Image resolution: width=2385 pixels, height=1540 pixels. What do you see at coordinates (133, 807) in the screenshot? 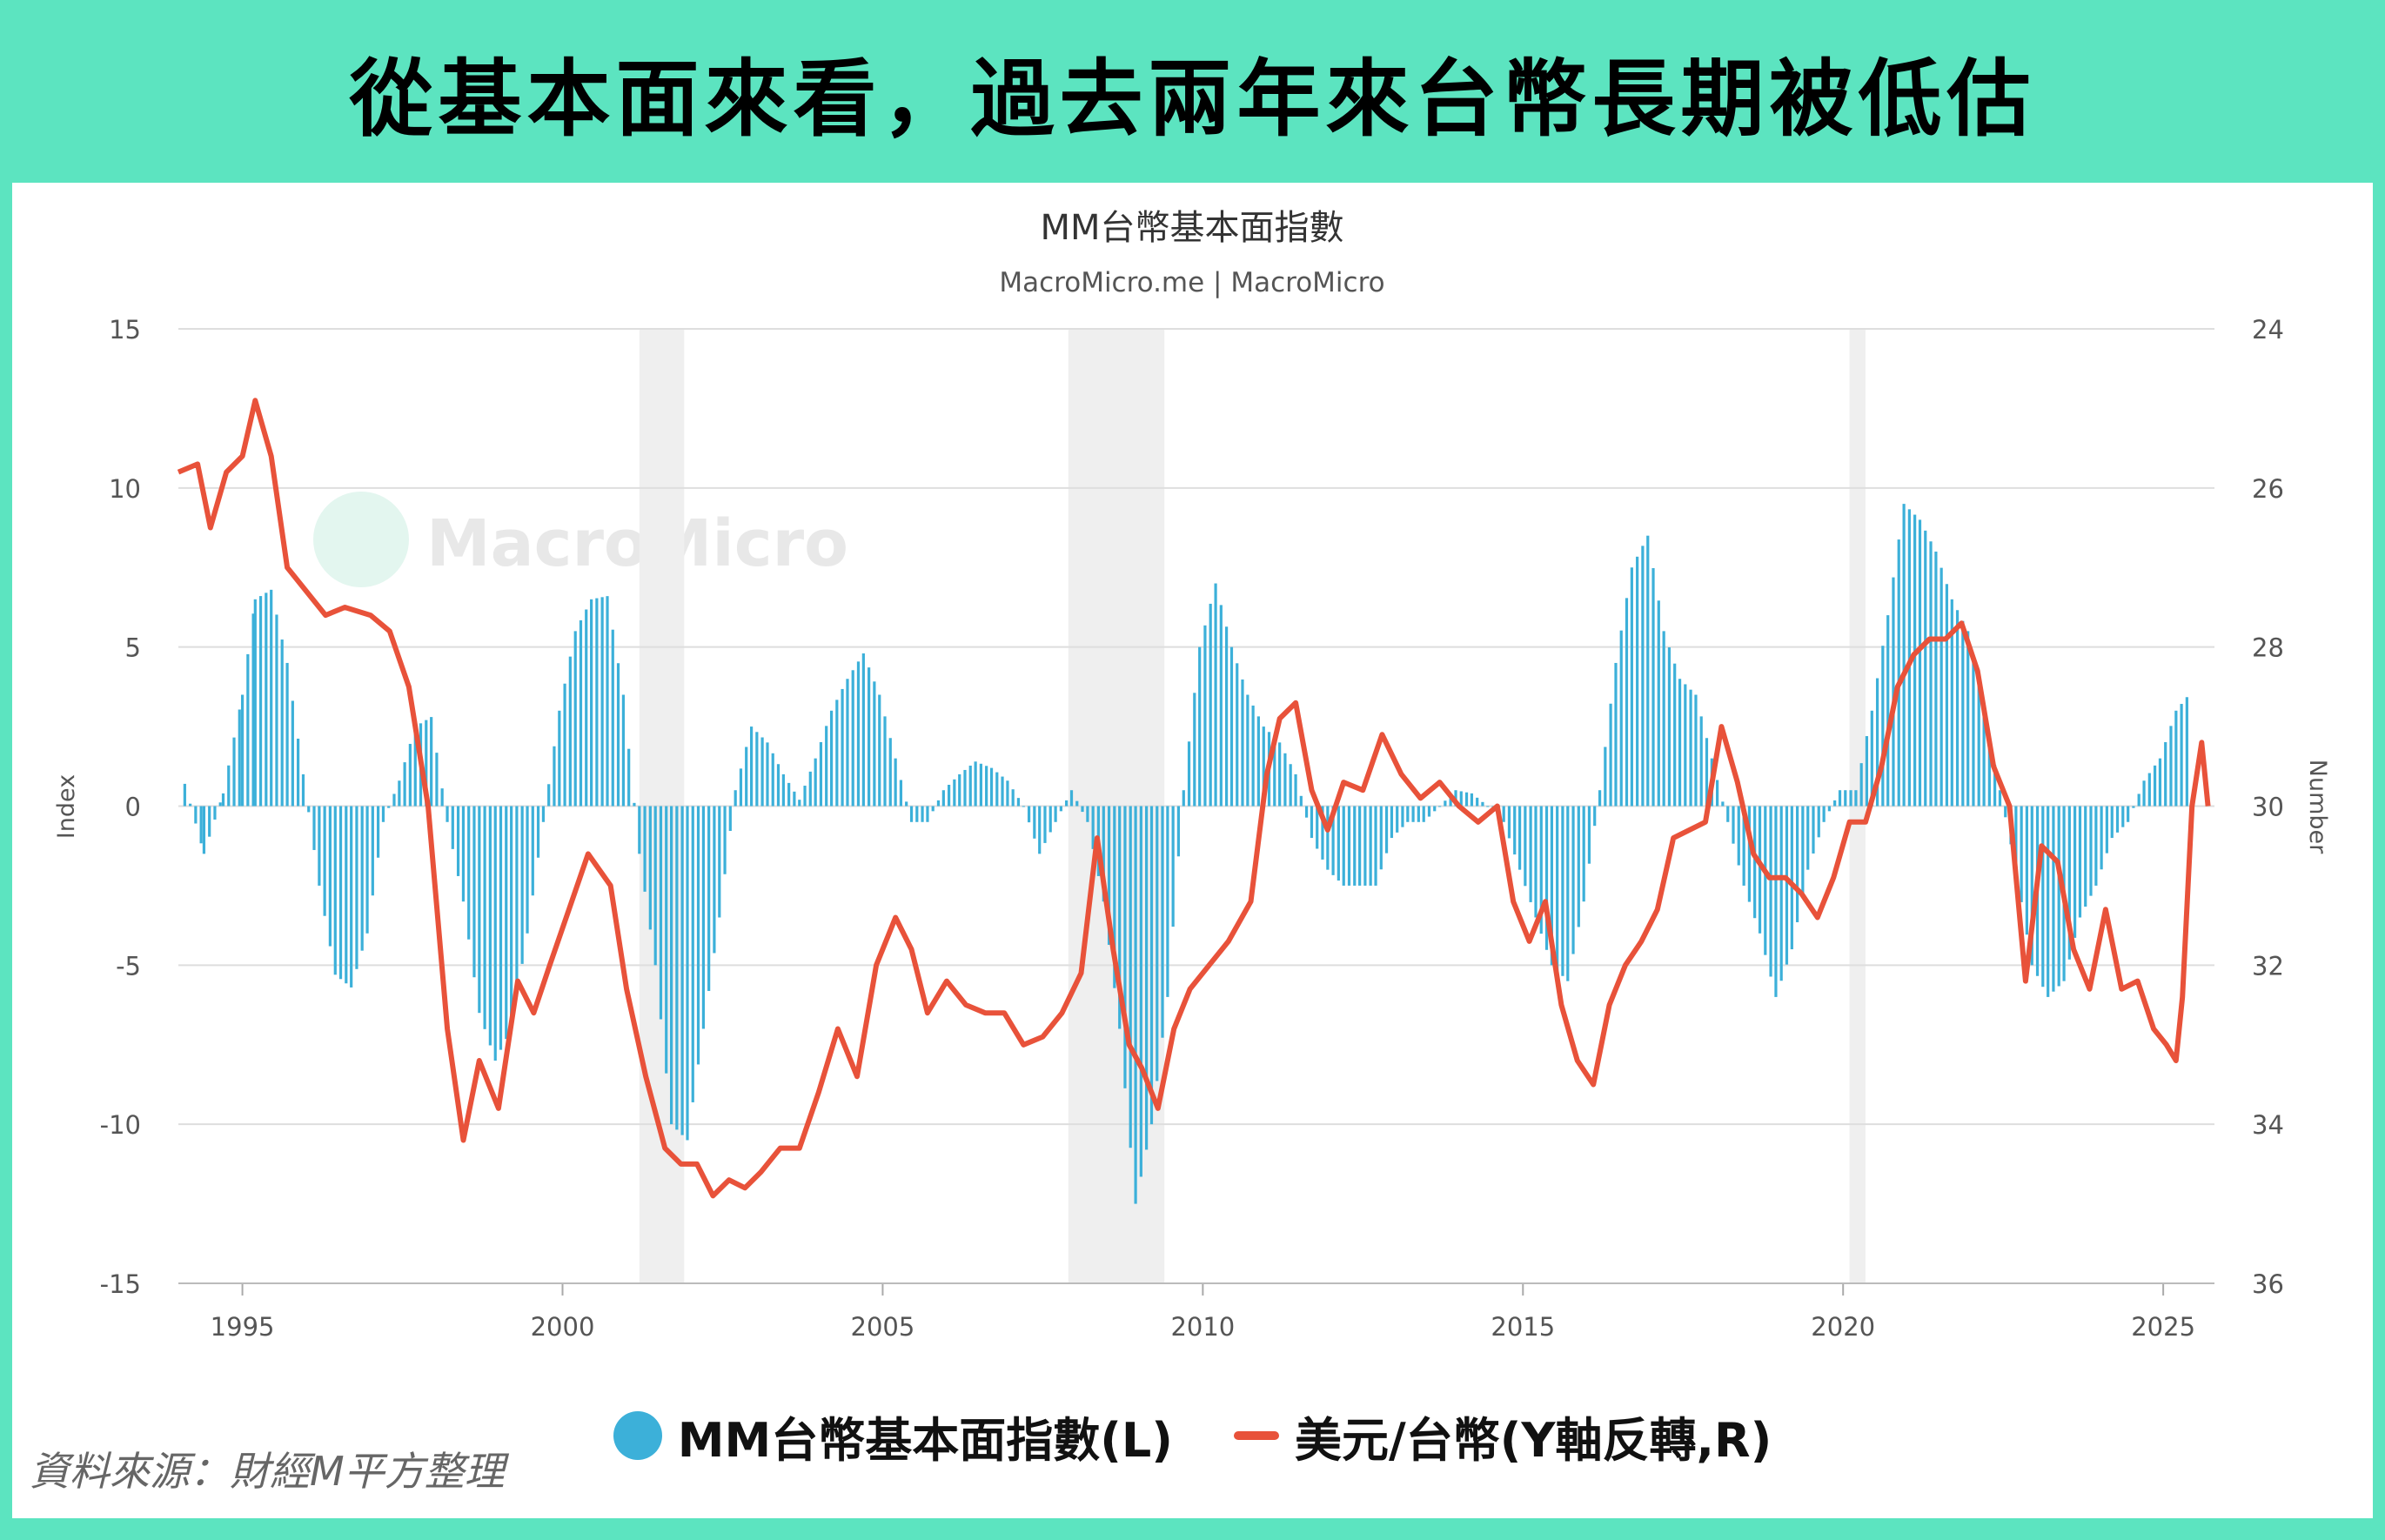
I see `y-left-tick-label: 0` at bounding box center [133, 807].